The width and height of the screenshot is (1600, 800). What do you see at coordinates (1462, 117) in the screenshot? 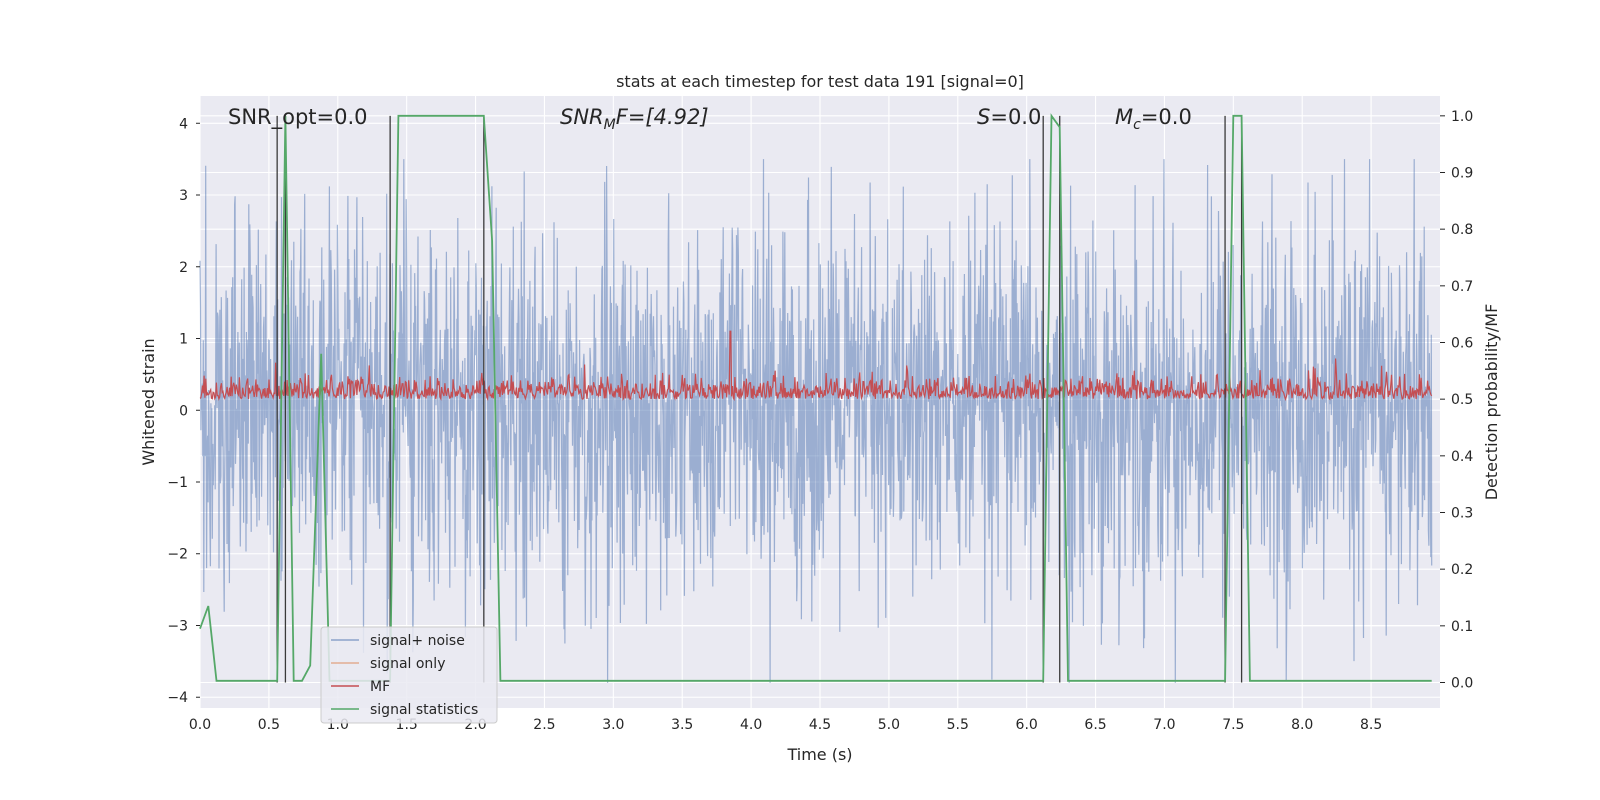
I see `y2-tick-label: 1.0` at bounding box center [1462, 117].